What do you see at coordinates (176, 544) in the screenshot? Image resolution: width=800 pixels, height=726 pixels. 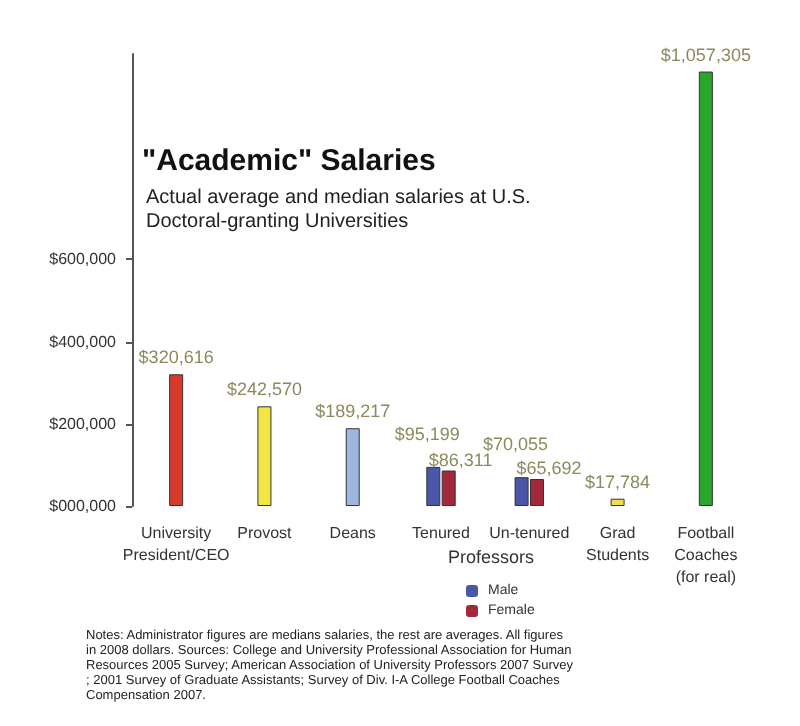 I see `x-tick-label: University President/CEO` at bounding box center [176, 544].